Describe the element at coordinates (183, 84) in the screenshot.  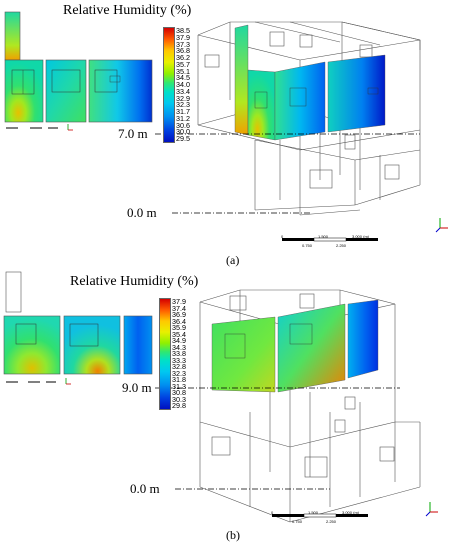
I see `colorbar-tick-label: 34.0` at that location.